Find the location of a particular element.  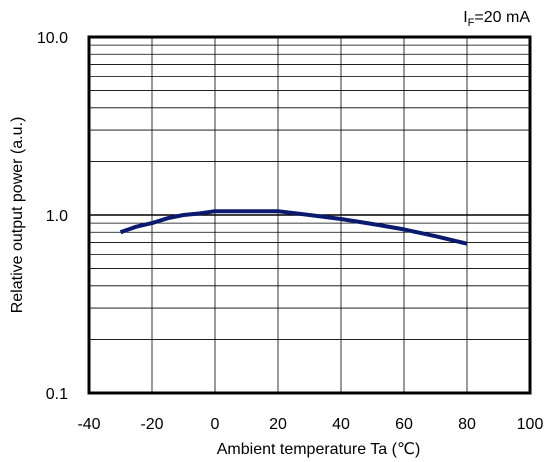

y-tick-label: 1.0 is located at coordinates (57, 216).